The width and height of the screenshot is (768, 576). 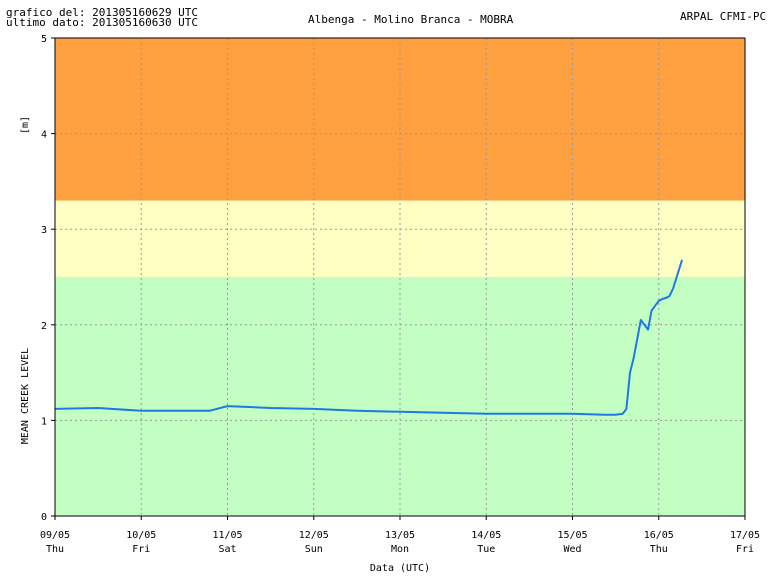 What do you see at coordinates (745, 535) in the screenshot?
I see `x-tick-date: 17/05` at bounding box center [745, 535].